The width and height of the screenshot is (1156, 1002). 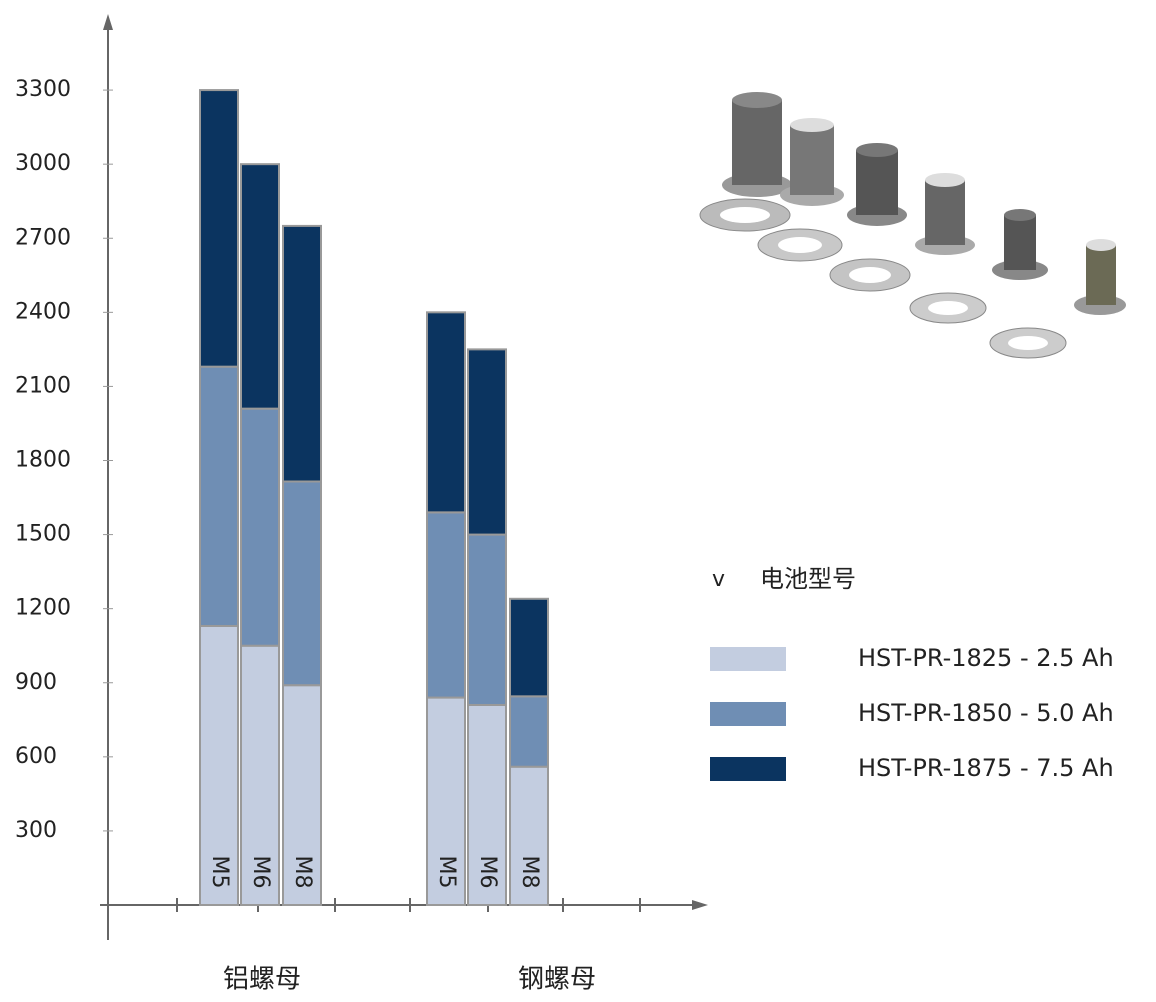 What do you see at coordinates (36, 830) in the screenshot?
I see `y-tick-label: 300` at bounding box center [36, 830].